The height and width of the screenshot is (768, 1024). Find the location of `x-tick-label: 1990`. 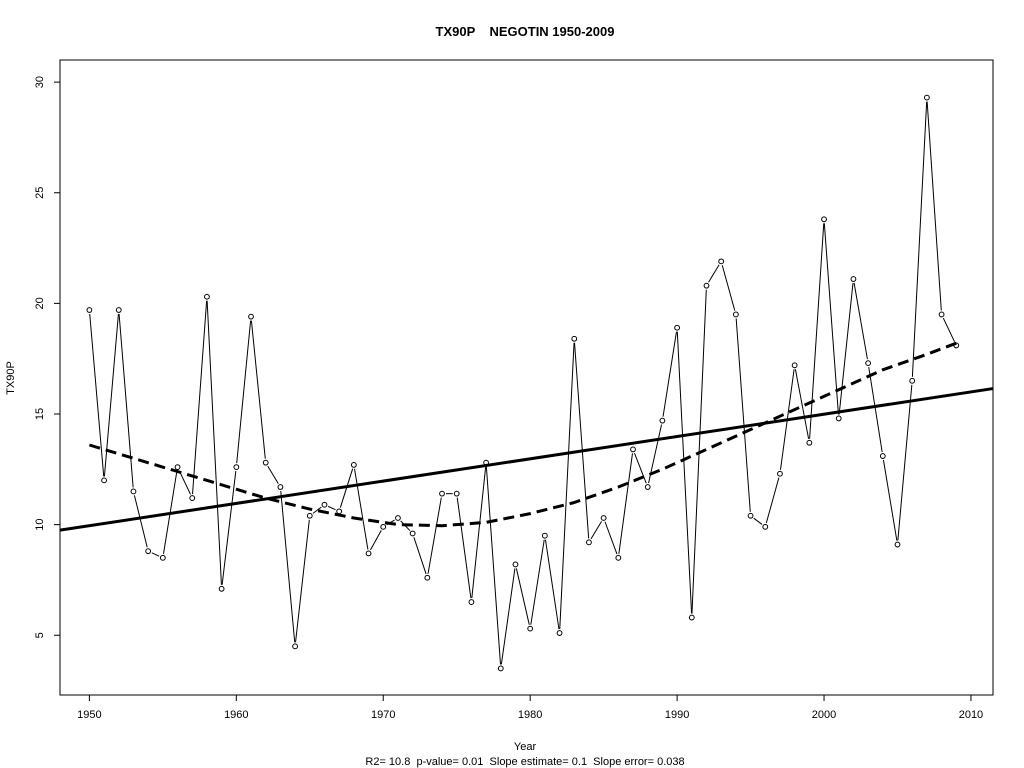

x-tick-label: 1990 is located at coordinates (677, 715).